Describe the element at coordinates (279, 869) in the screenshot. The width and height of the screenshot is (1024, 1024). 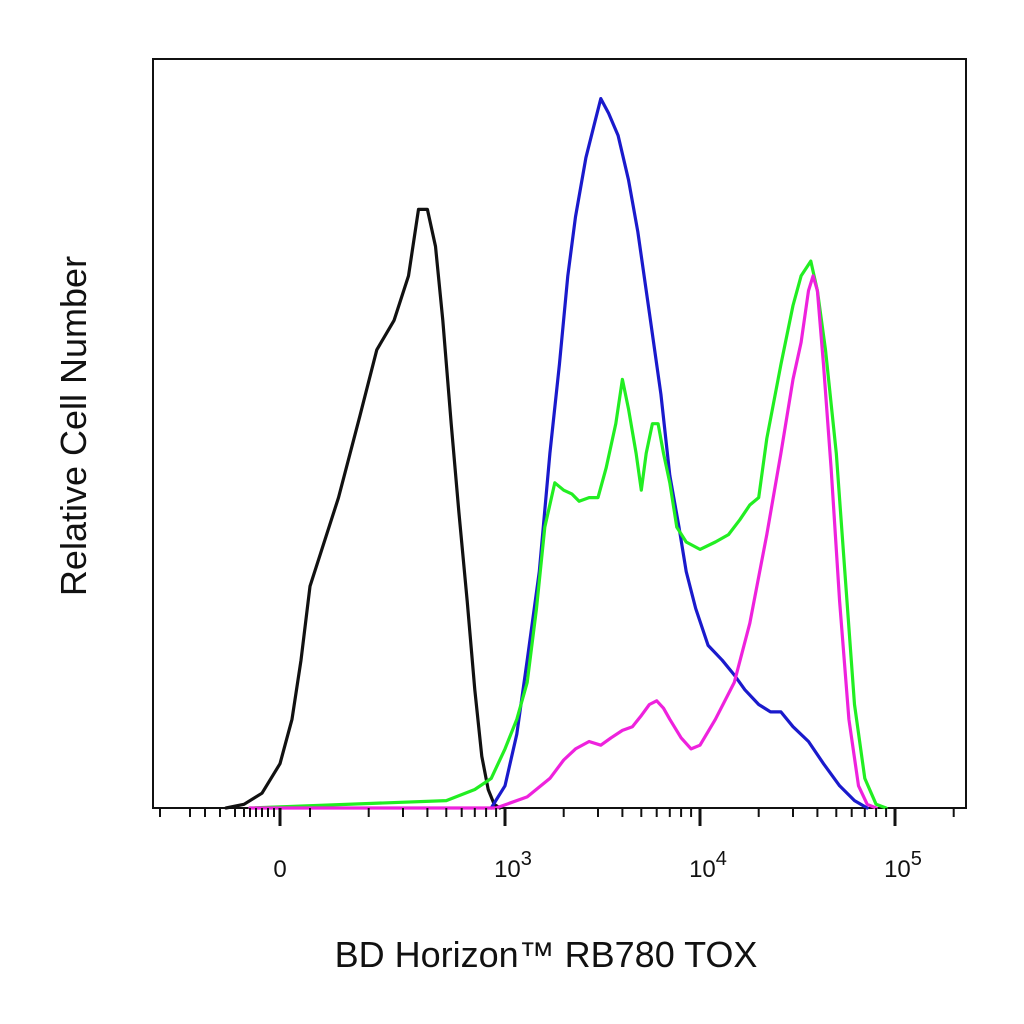
I see `x-tick-label: 0` at that location.